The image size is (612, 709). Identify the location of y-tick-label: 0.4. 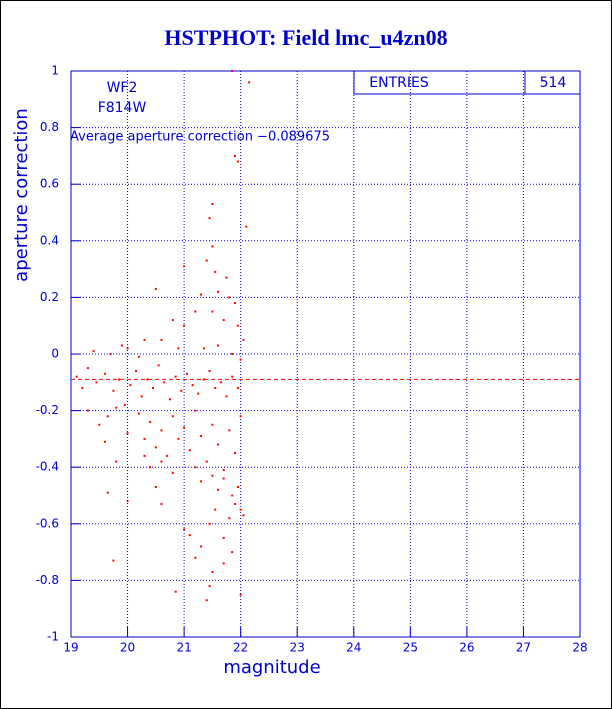
(49, 240).